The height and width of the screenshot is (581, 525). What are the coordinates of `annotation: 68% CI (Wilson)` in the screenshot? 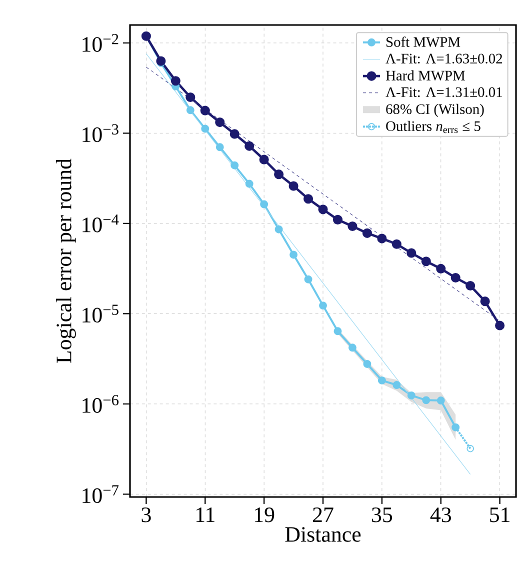 It's located at (435, 110).